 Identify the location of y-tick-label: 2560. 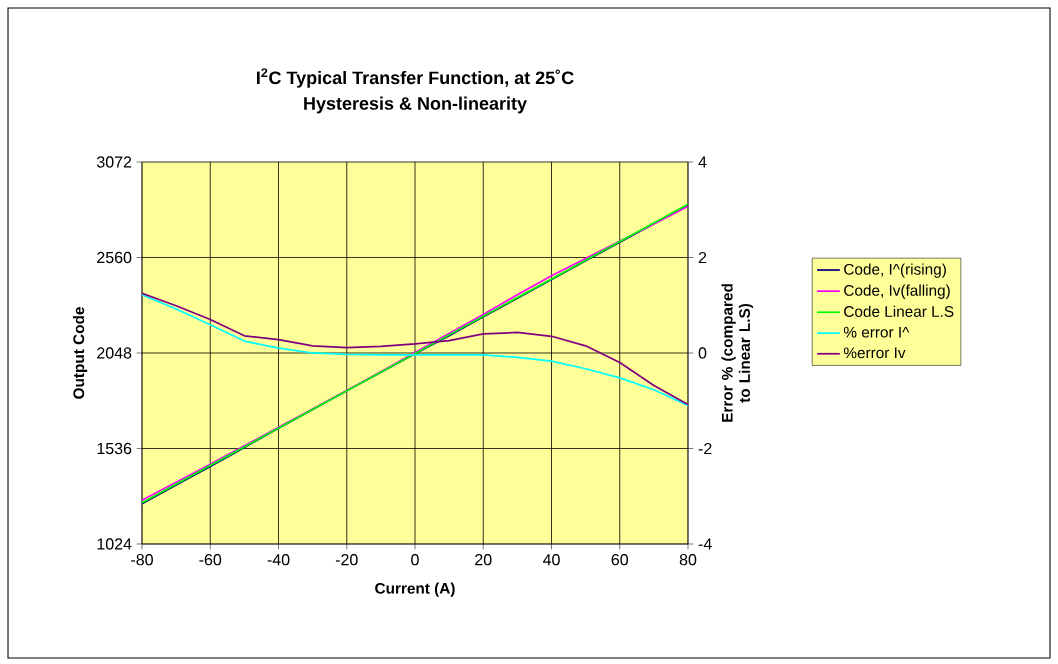
(114, 257).